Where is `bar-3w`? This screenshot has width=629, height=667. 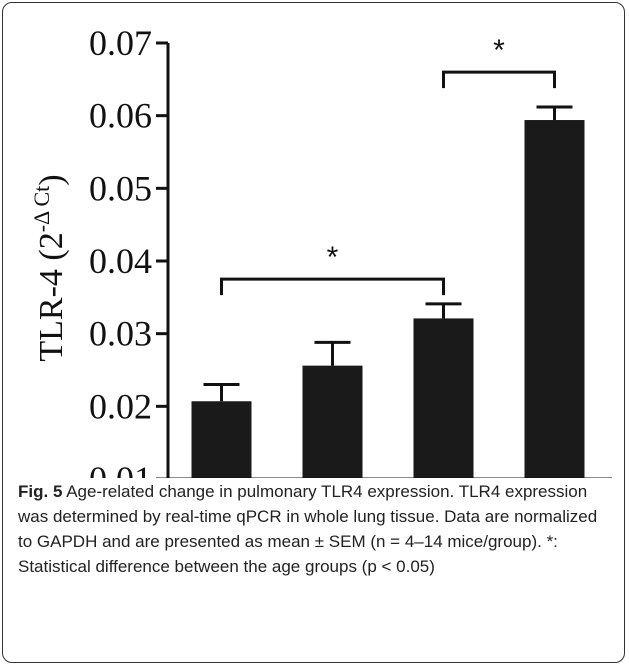 bar-3w is located at coordinates (443, 398).